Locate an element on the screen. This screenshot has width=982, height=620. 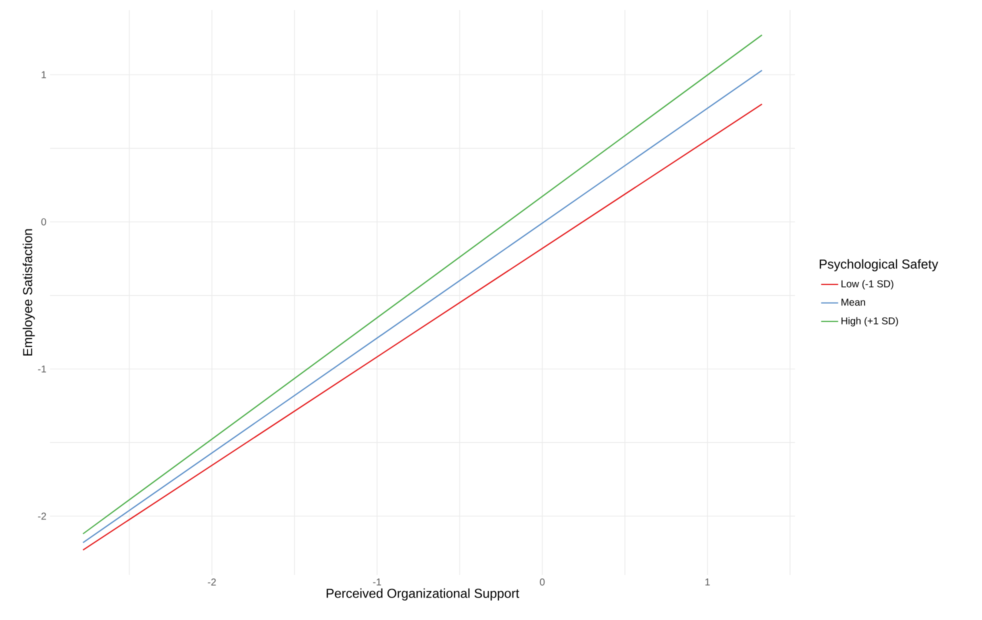
legend-title: Psychological Safety is located at coordinates (879, 265).